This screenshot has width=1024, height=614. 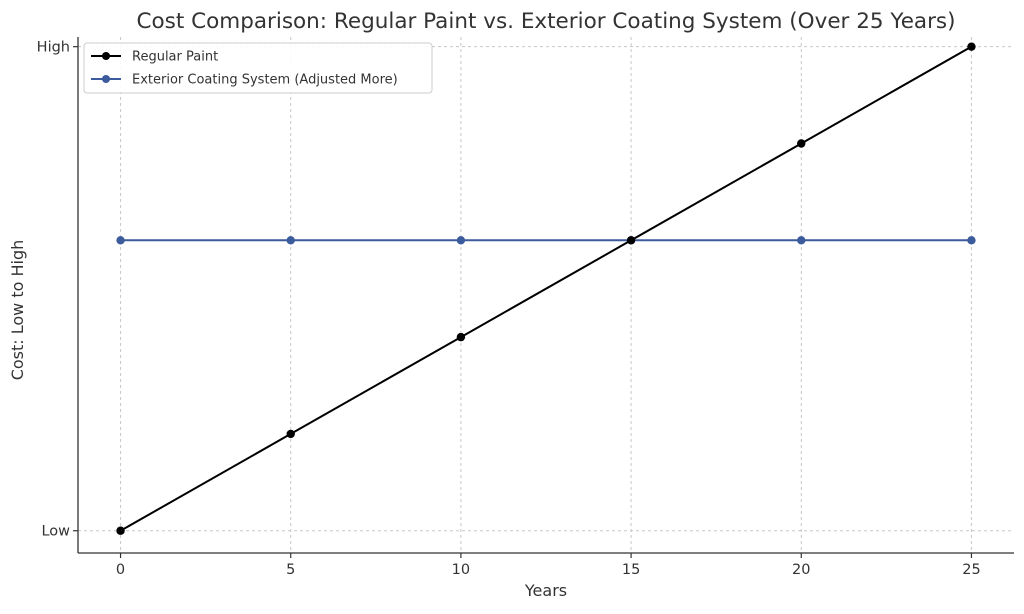 I want to click on x-tick-label: 25, so click(x=971, y=570).